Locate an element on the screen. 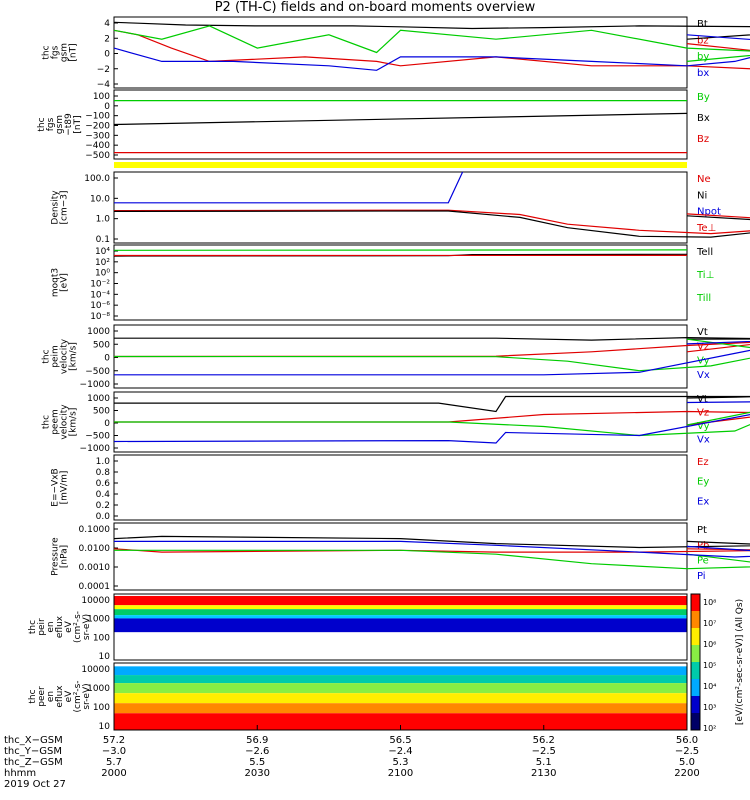  colorbar-label: [eV/(cm²-sec-sr-eV)] (All Qs) is located at coordinates (740, 662).